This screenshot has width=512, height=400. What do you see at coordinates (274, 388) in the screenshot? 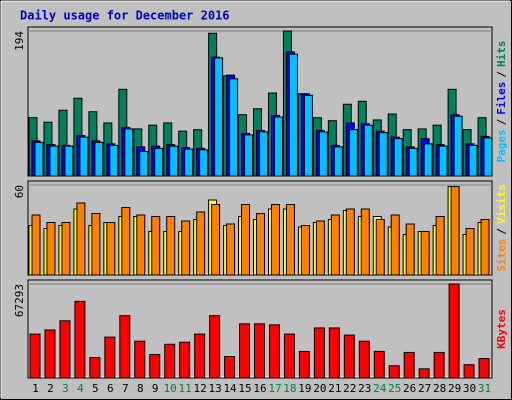
I see `x-tick-label: 17` at bounding box center [274, 388].